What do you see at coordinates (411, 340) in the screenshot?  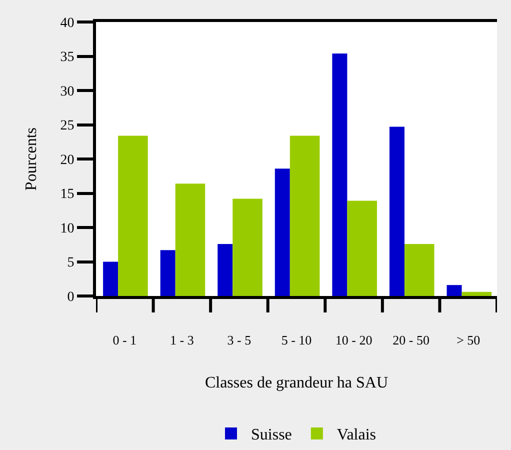 I see `x-tick-label: 20 - 50` at bounding box center [411, 340].